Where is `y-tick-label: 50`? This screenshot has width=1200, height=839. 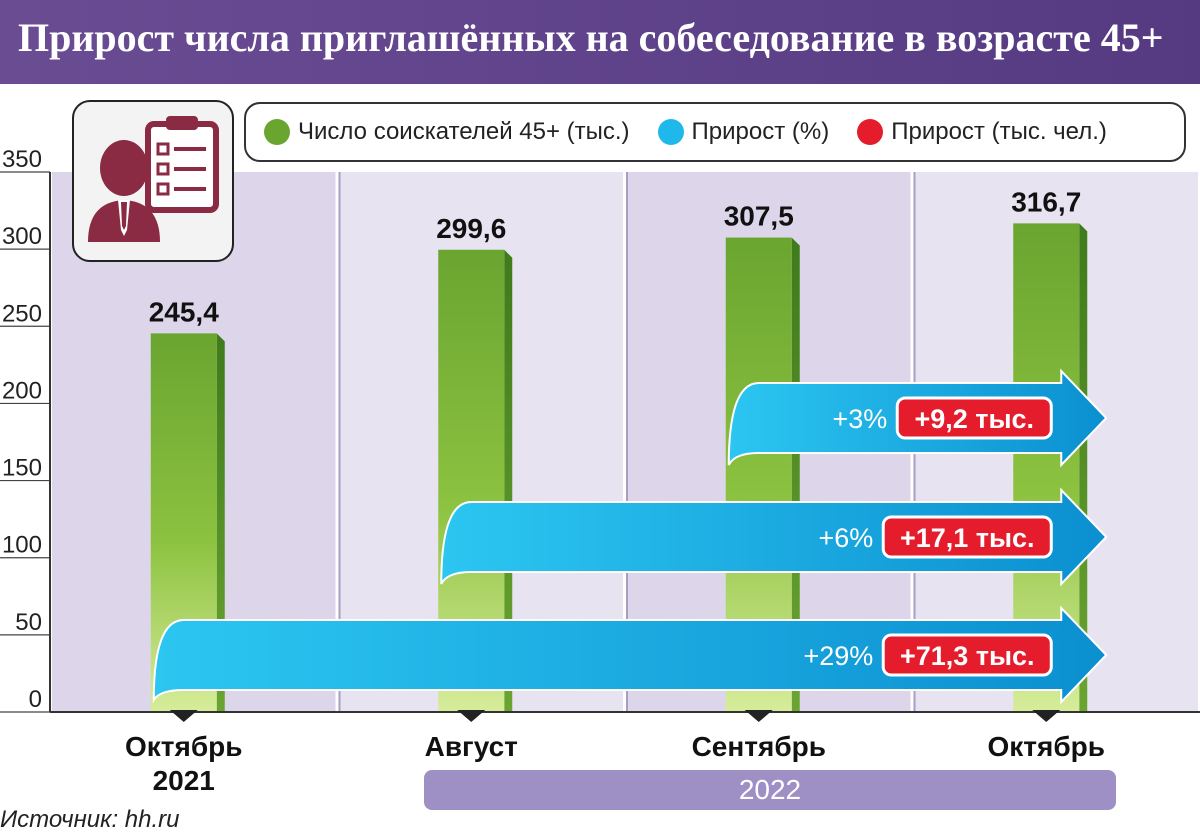
y-tick-label: 50 is located at coordinates (28, 622).